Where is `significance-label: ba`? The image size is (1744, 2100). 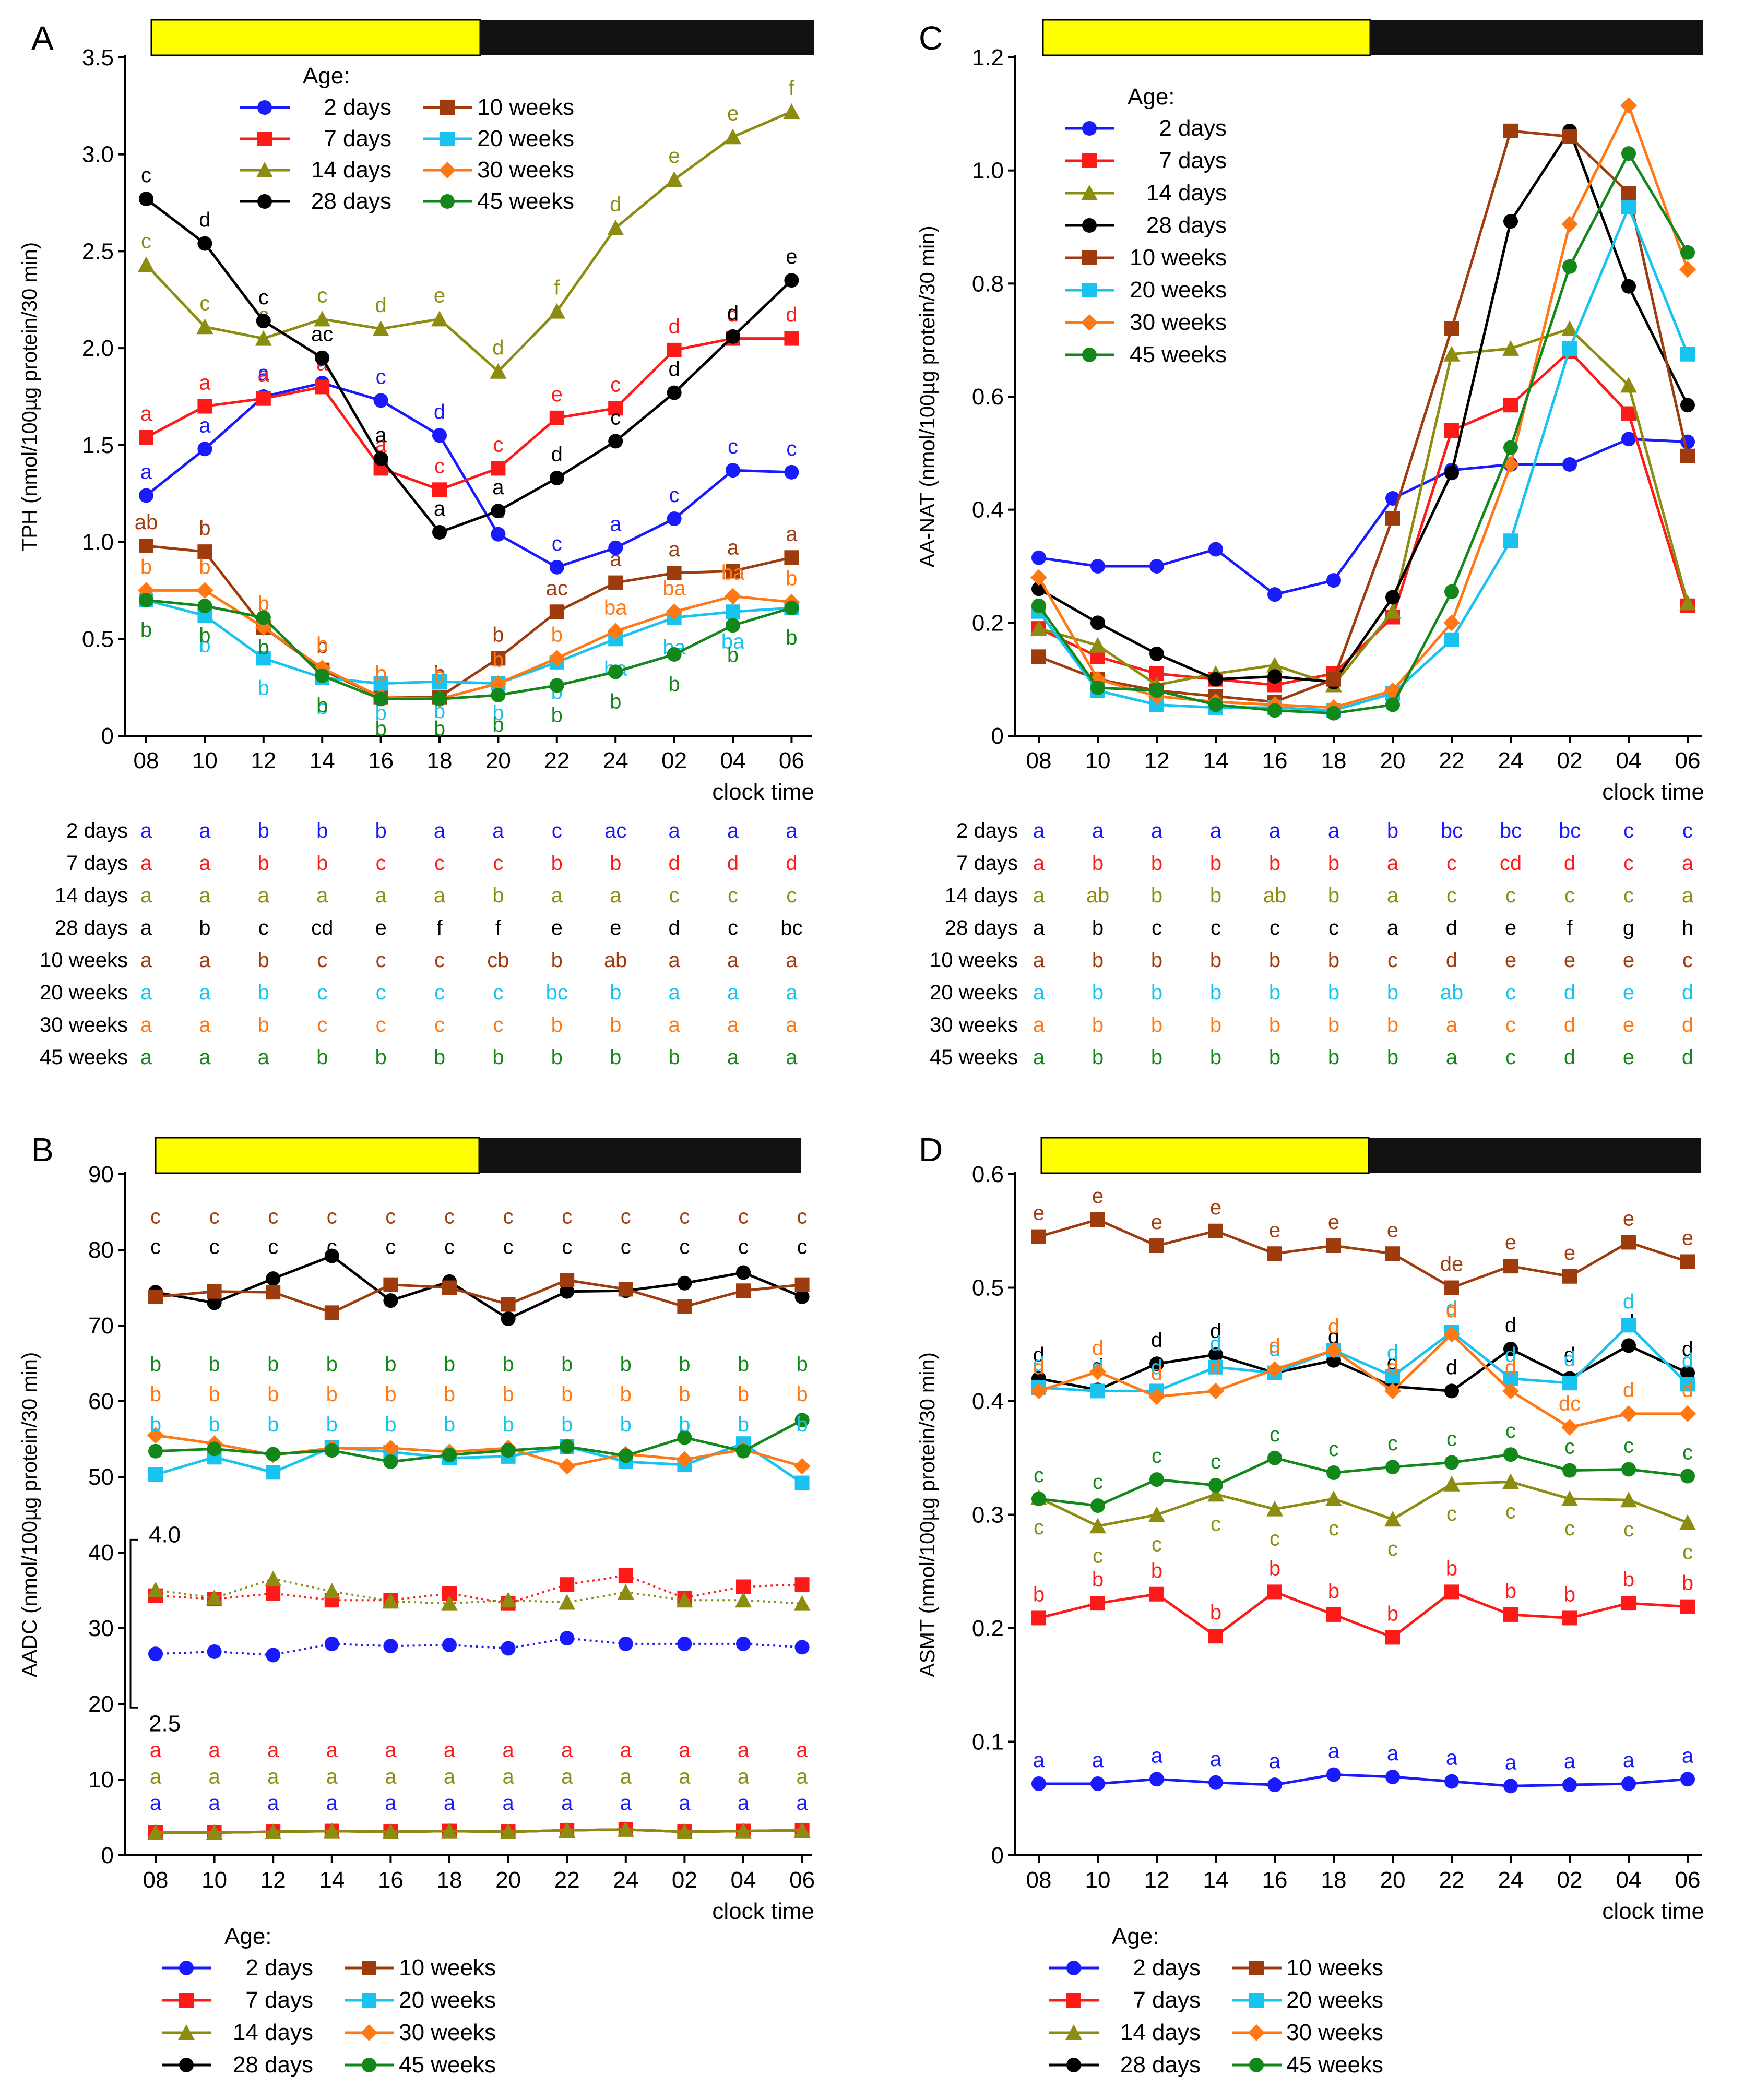 significance-label: ba is located at coordinates (733, 573).